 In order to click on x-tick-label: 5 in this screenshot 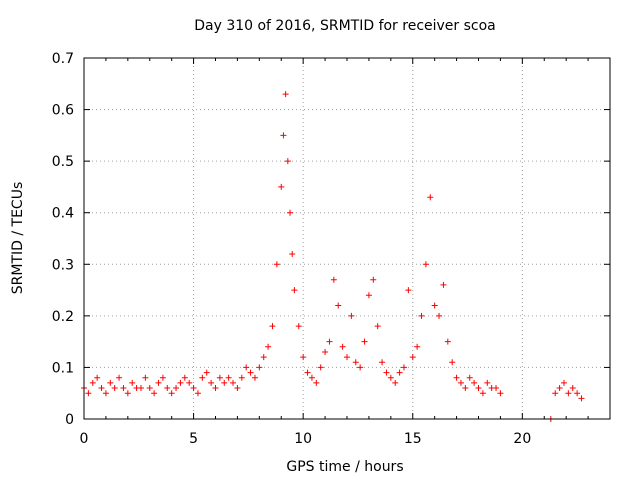, I will do `click(193, 439)`.